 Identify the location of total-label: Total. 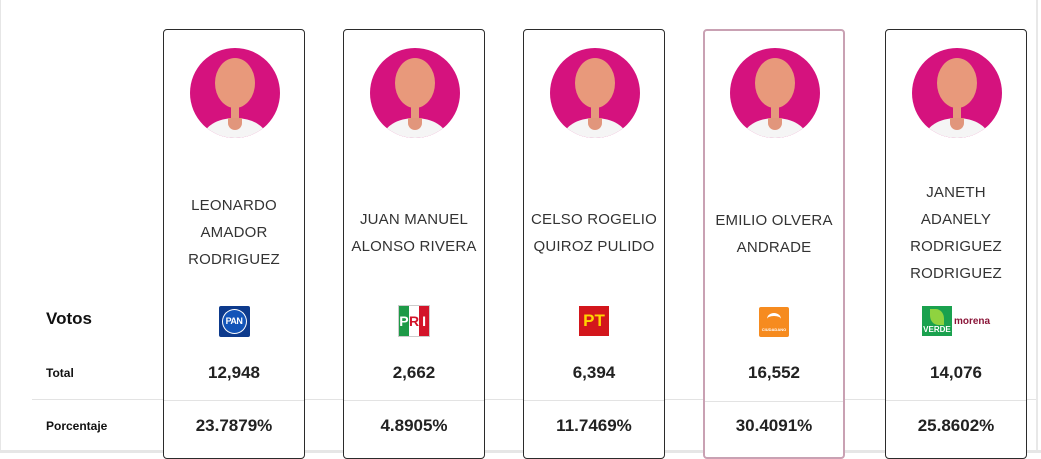
(60, 373).